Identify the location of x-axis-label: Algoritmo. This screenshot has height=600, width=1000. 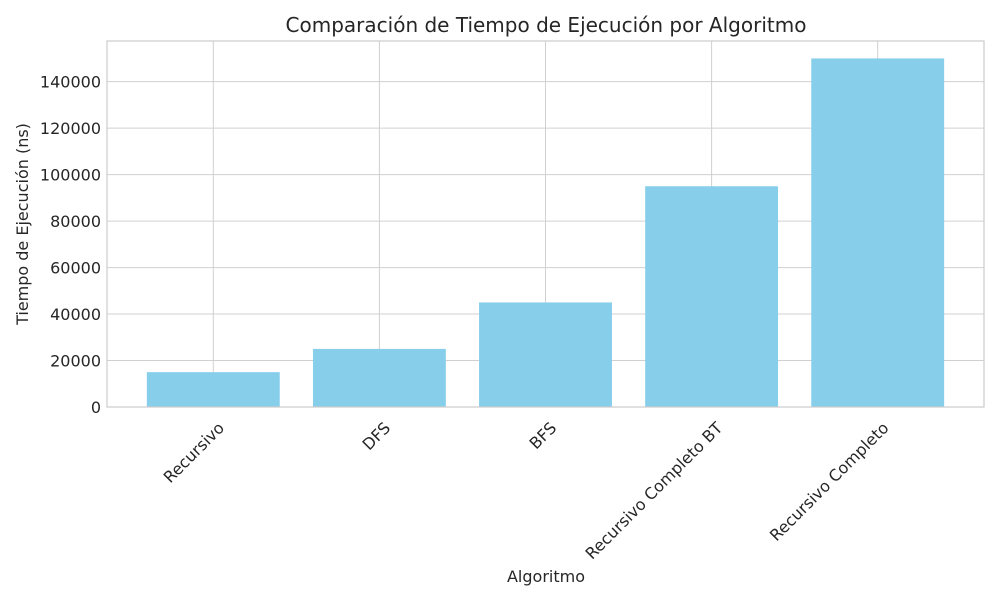
(546, 576).